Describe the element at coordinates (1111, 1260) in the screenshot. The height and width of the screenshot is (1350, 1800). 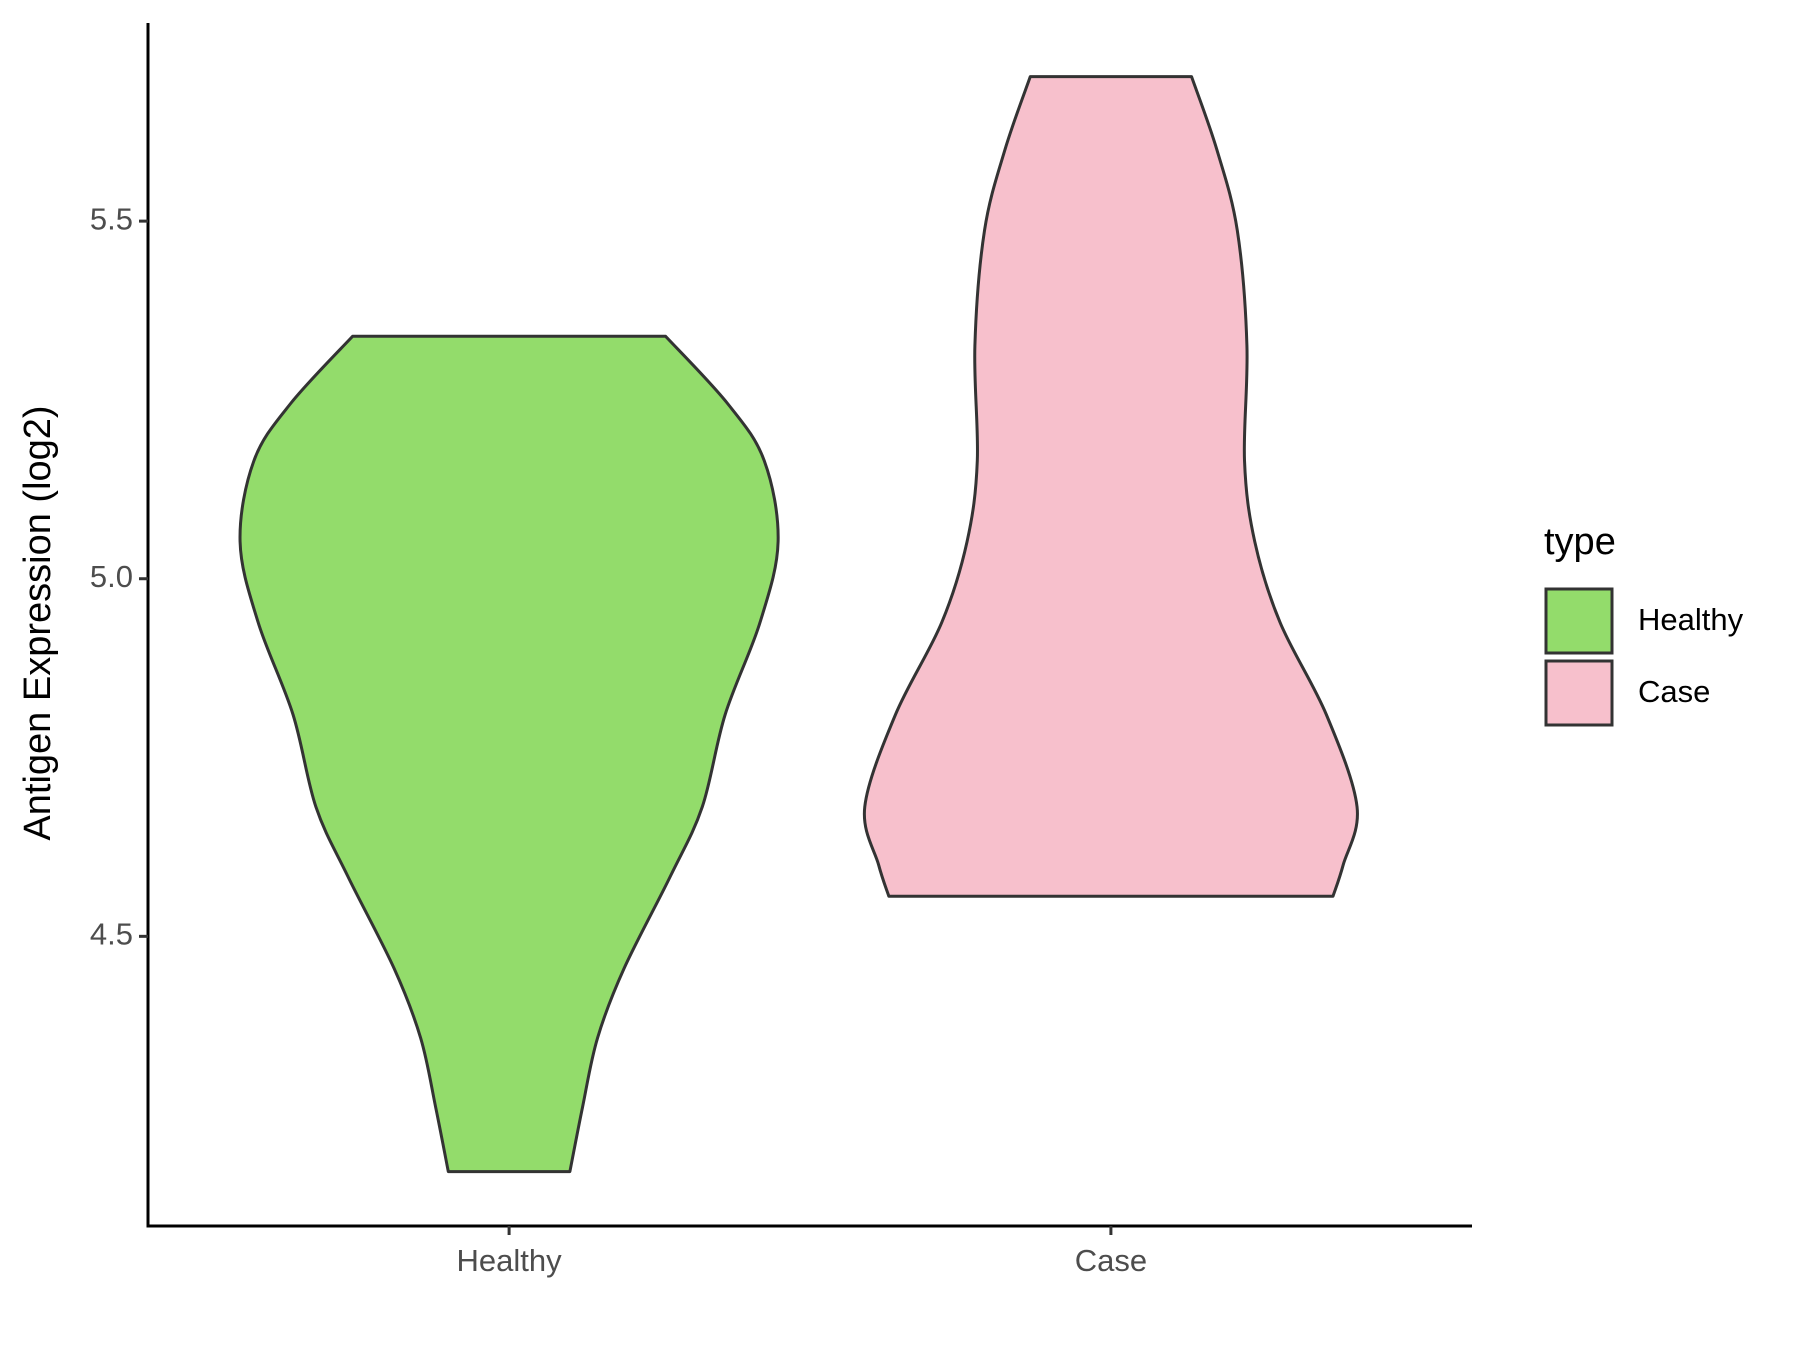
I see `x-tick-label: Case` at that location.